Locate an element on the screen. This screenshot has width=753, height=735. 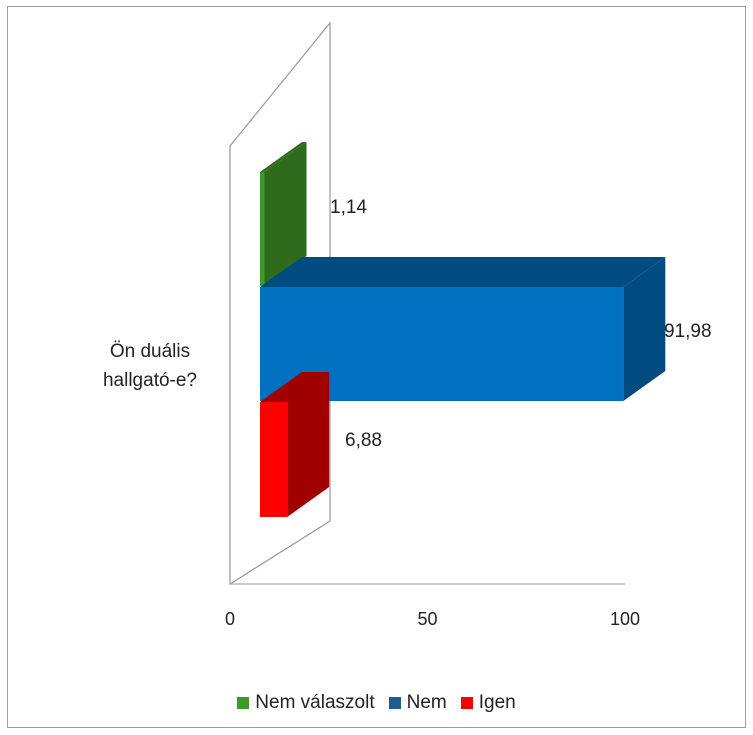
legend-item-nem: Nem is located at coordinates (417, 703).